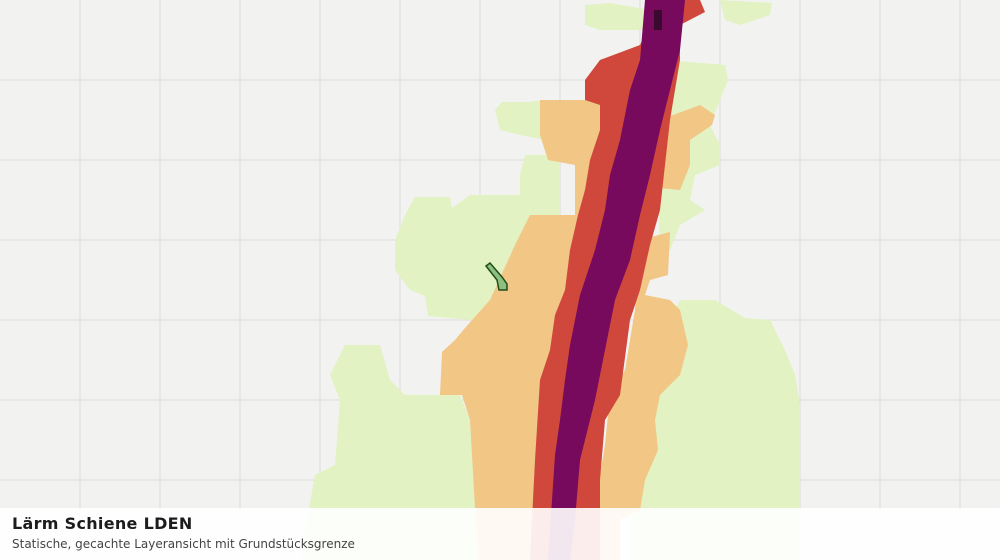  I want to click on noise-zone-peak, so click(658, 20).